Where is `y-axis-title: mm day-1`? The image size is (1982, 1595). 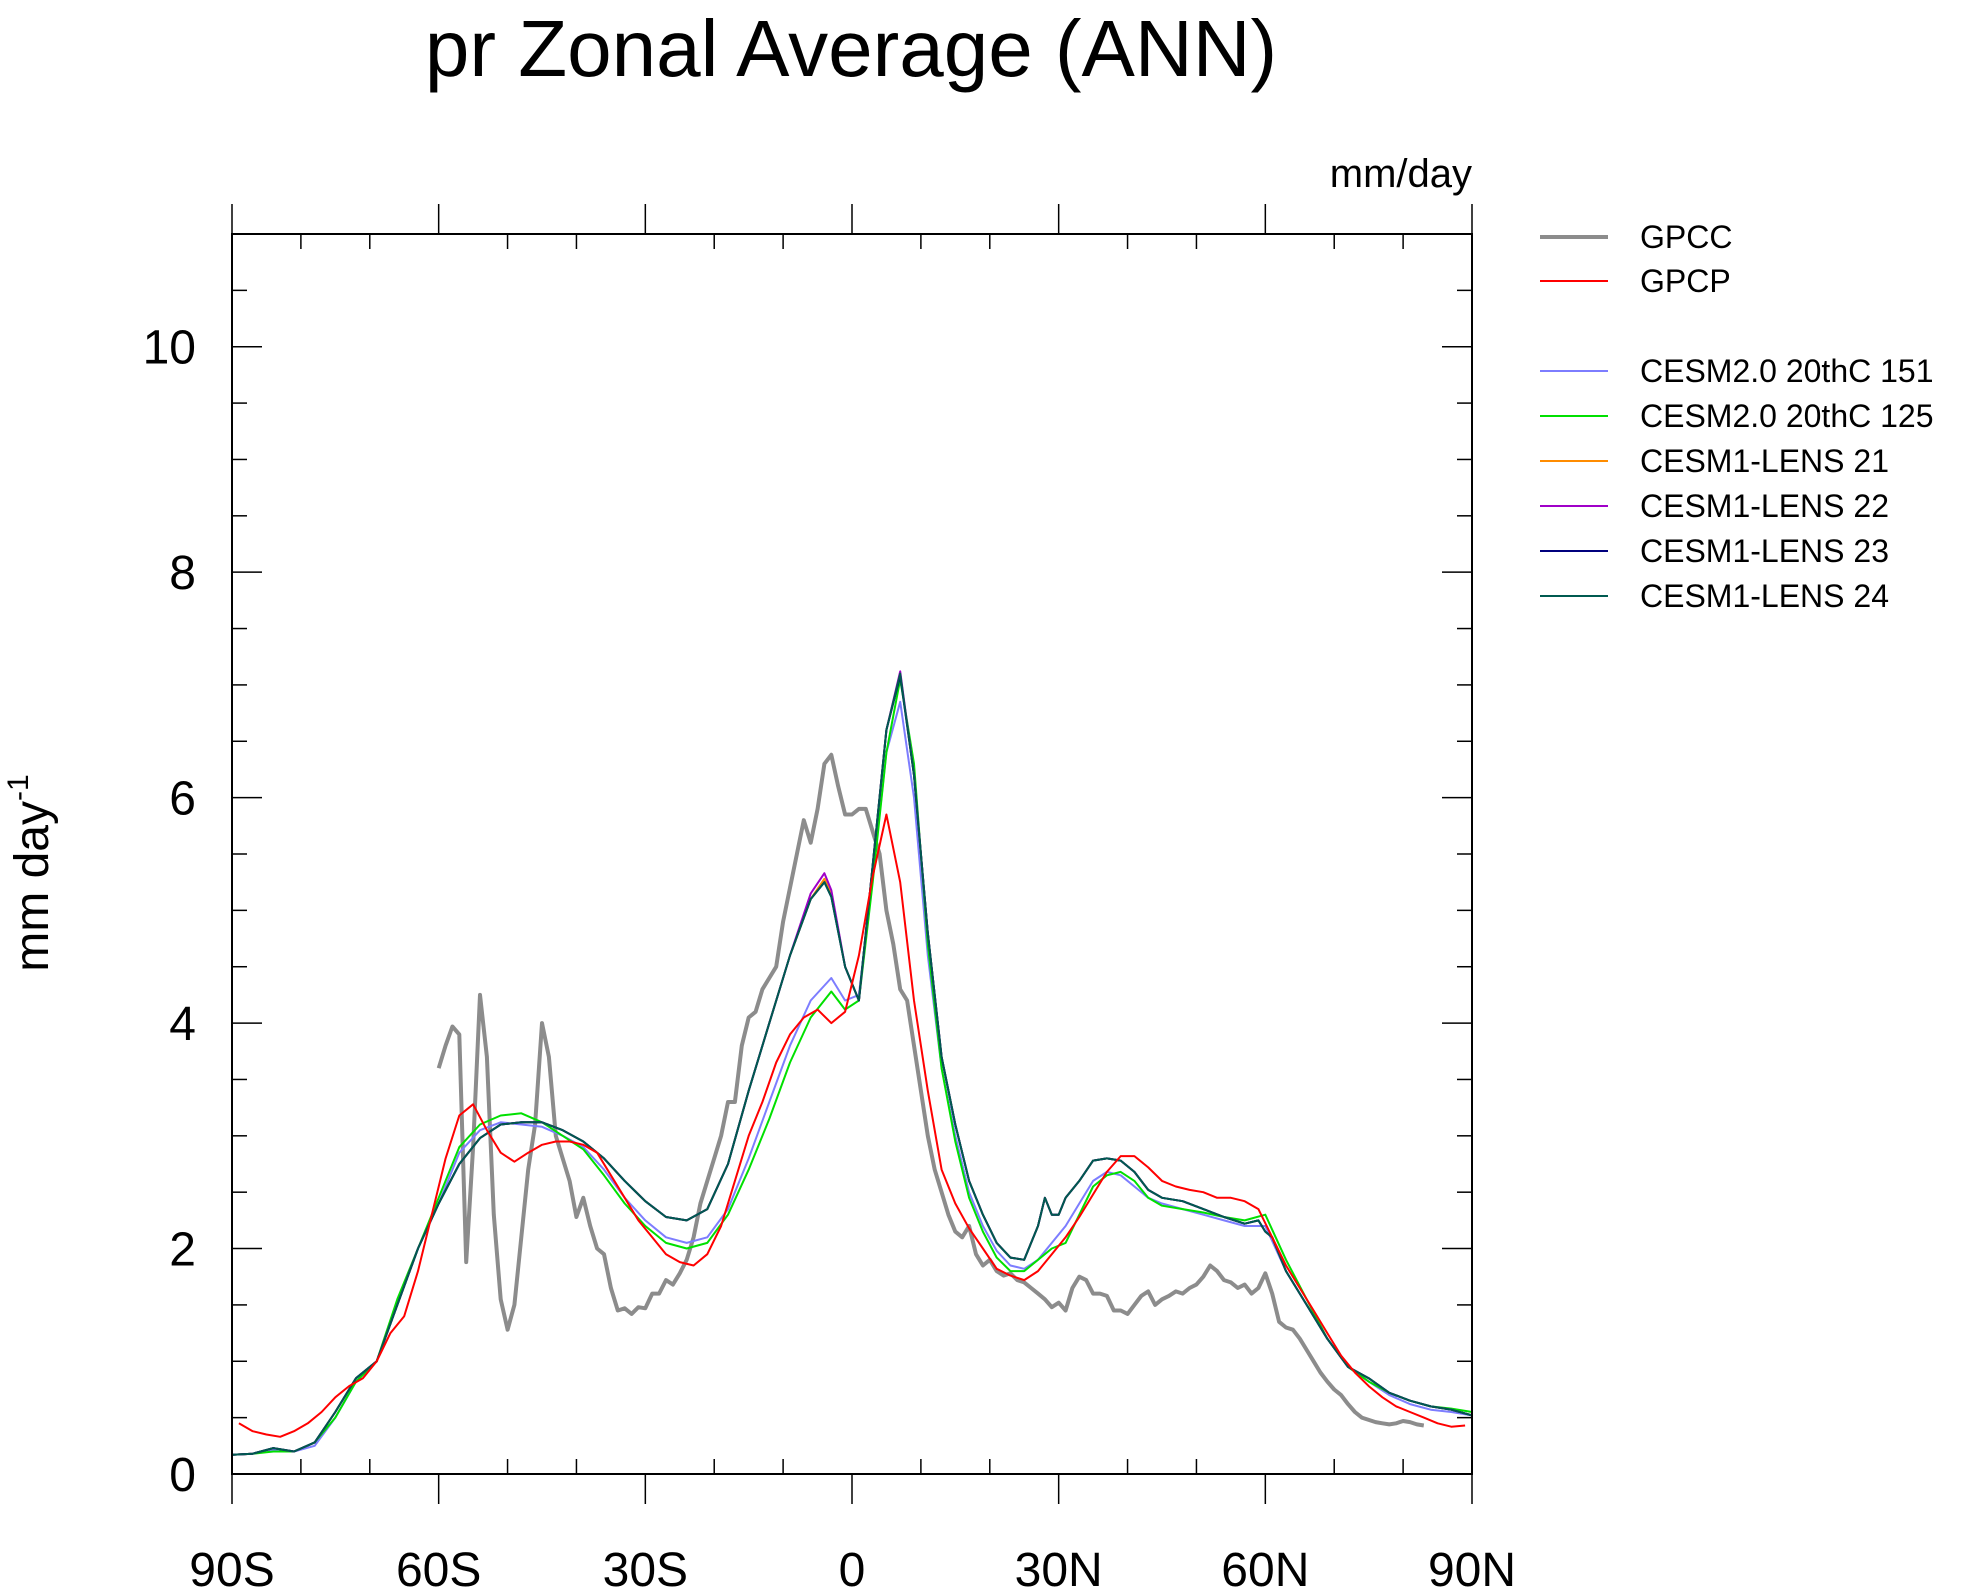
y-axis-title: mm day-1 is located at coordinates (30, 872).